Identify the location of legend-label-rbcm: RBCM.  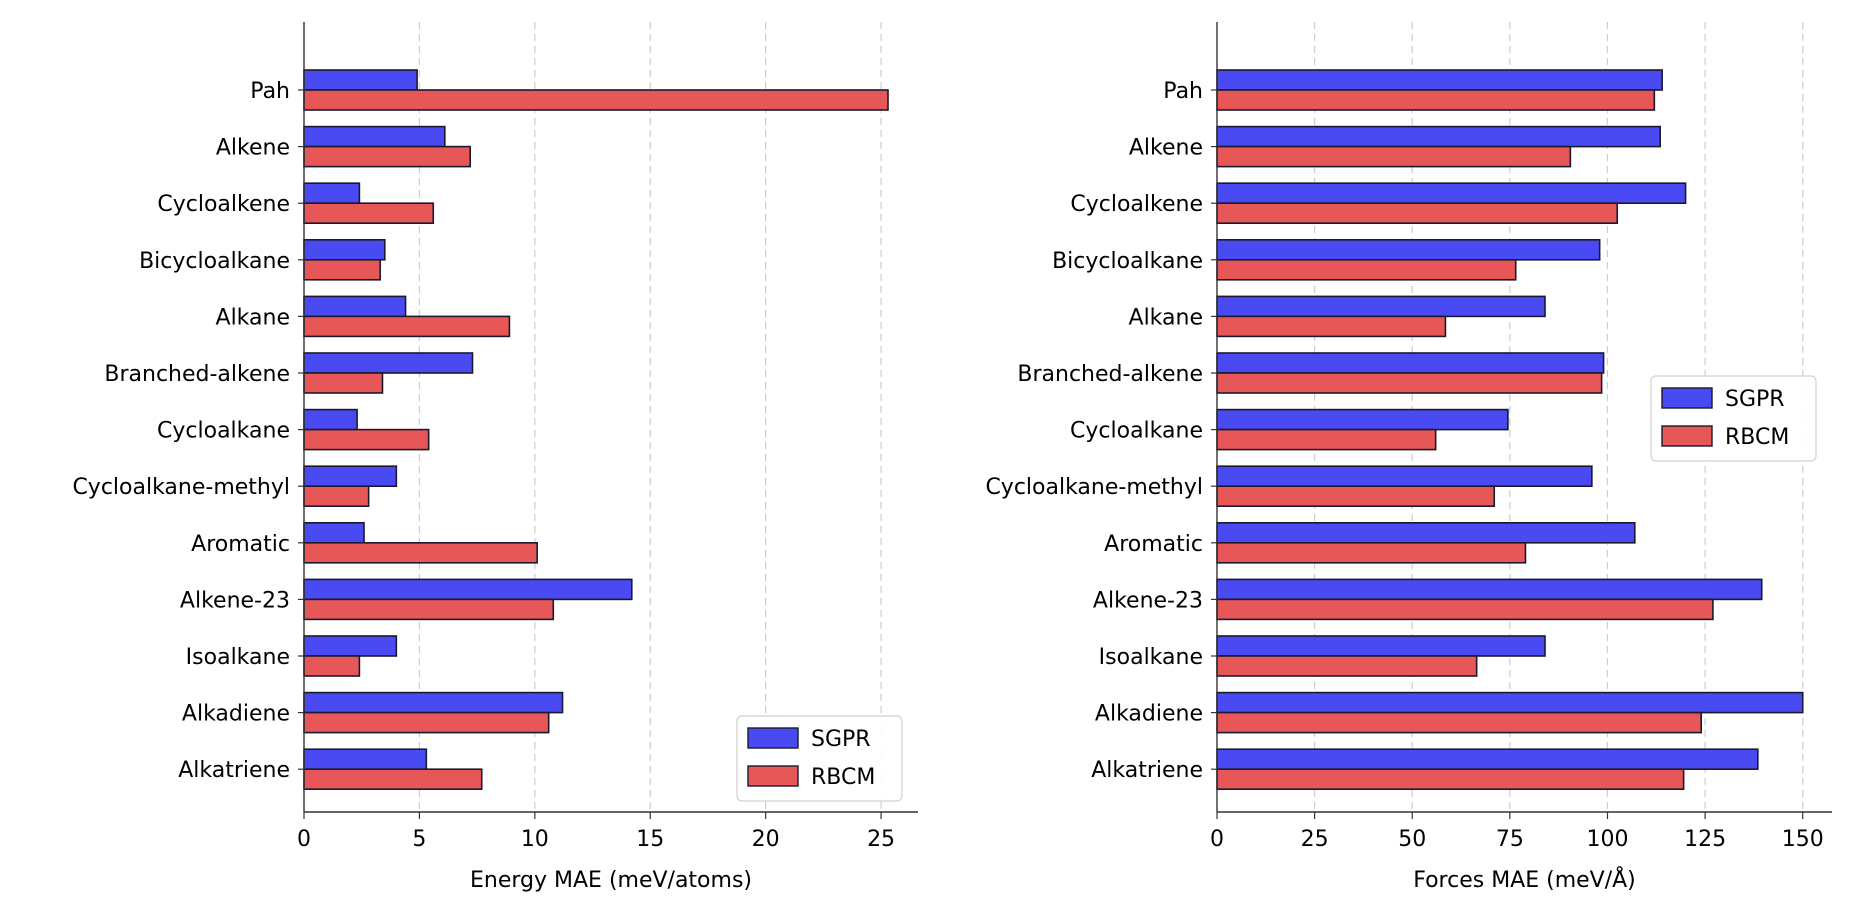
(1757, 437).